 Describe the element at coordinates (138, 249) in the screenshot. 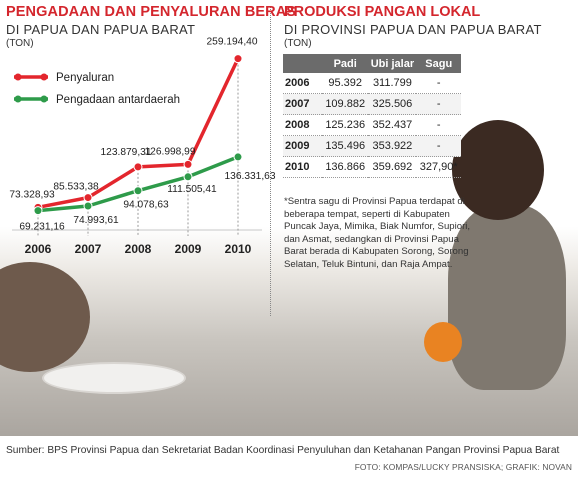

I see `x-tick-label: 2008` at that location.